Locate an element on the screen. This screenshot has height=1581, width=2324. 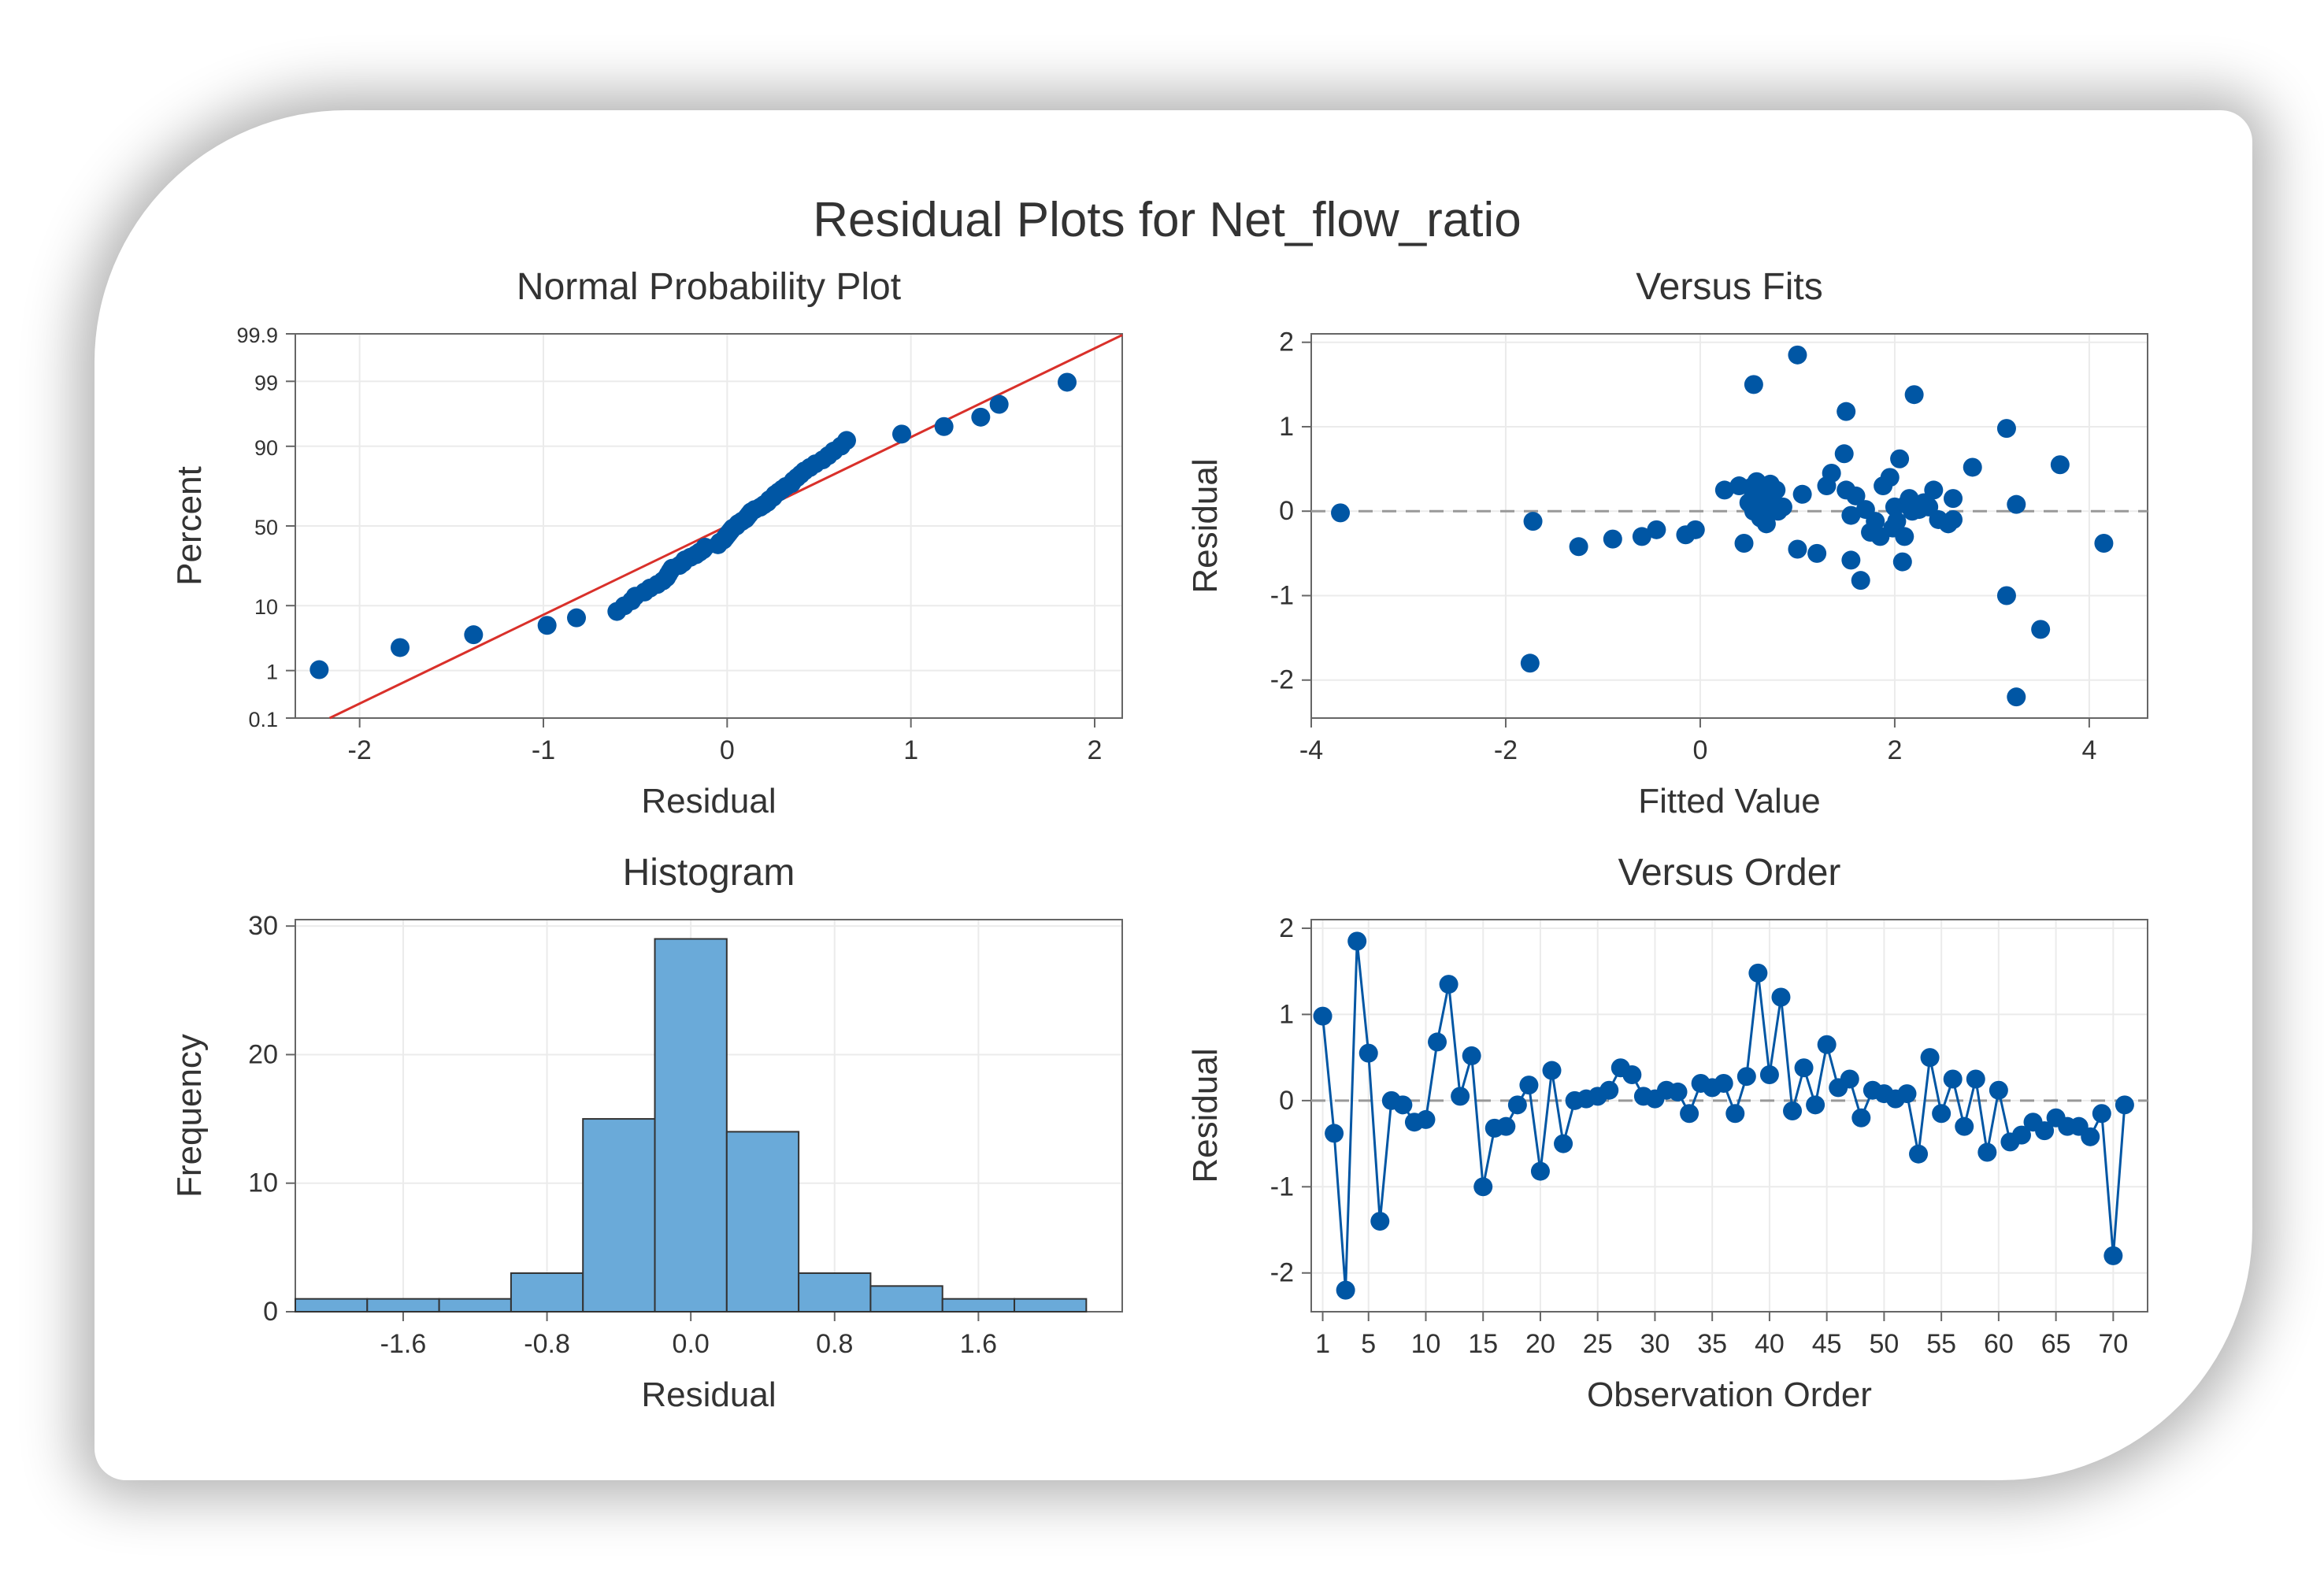
fits-xtick-label: -2 is located at coordinates (1506, 750).